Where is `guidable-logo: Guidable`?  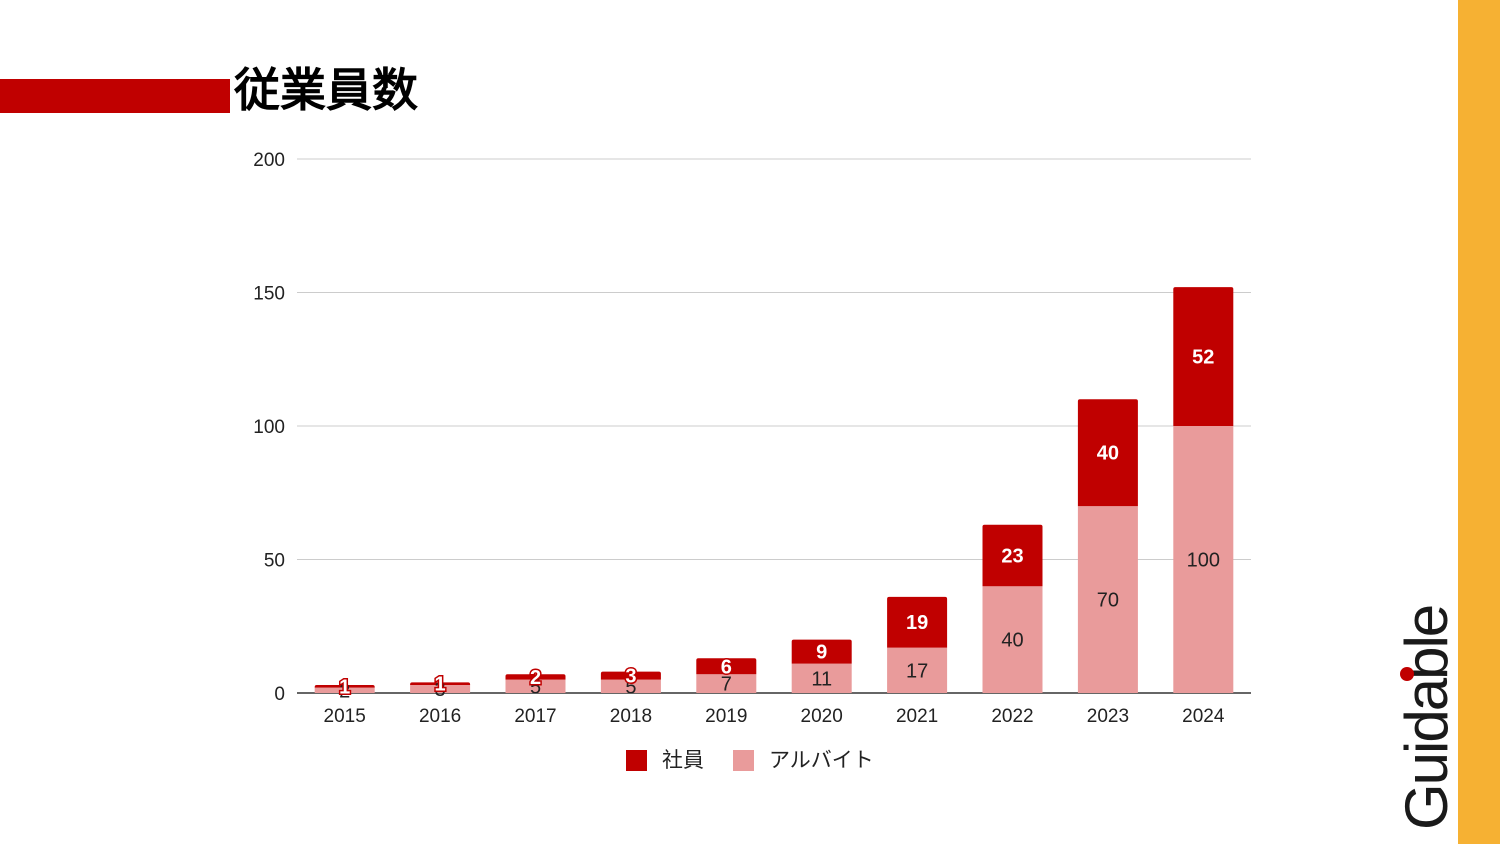
guidable-logo: Guidable is located at coordinates (1426, 695).